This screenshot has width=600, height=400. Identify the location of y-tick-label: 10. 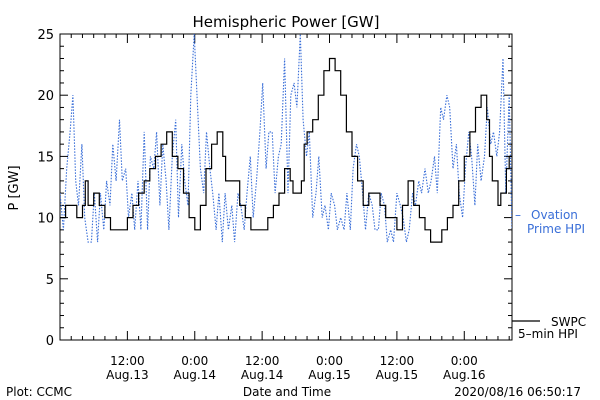
(45, 219).